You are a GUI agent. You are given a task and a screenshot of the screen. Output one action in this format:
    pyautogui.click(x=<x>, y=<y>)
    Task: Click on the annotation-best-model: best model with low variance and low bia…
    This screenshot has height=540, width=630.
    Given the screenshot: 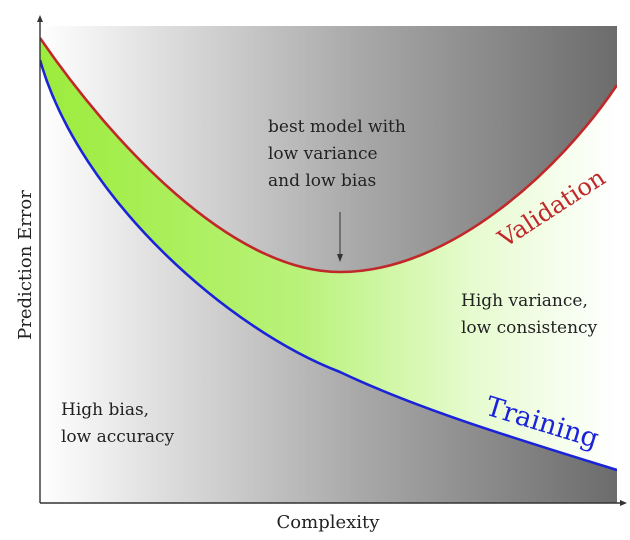 What is the action you would take?
    pyautogui.click(x=339, y=154)
    